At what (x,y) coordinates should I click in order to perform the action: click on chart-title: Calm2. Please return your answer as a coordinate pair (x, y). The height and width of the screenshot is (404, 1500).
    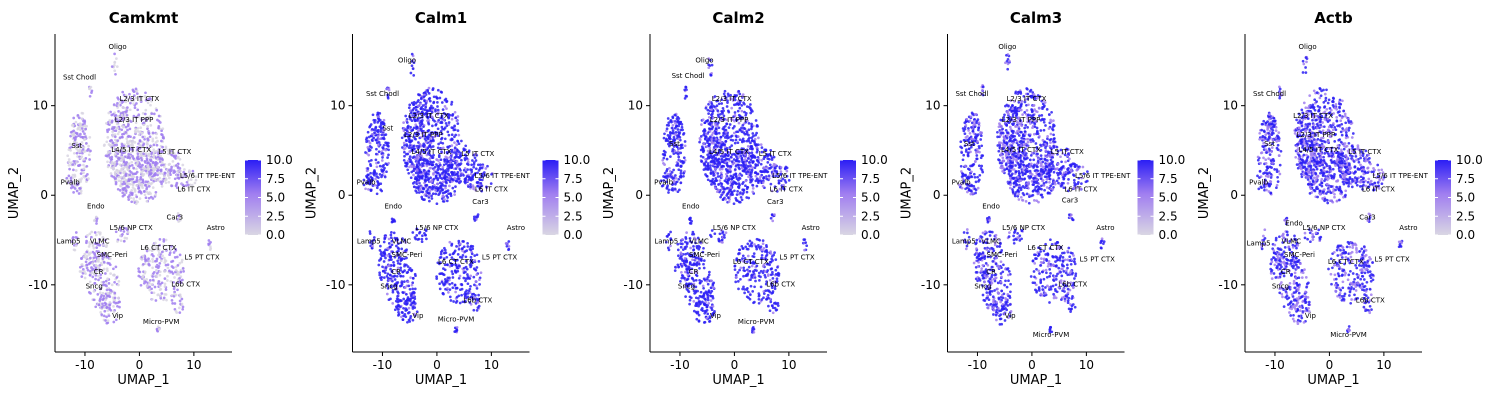
    Looking at the image, I should click on (738, 18).